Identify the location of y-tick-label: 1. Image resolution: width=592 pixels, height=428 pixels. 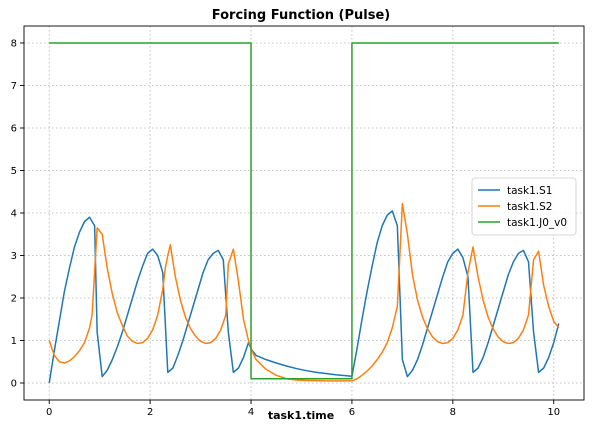
(14, 341).